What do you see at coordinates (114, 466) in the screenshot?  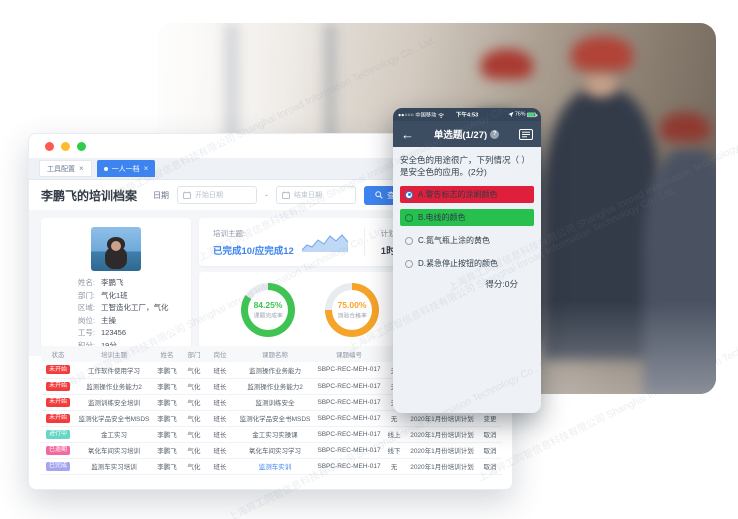 I see `topic-cell: 监测车实习培训` at bounding box center [114, 466].